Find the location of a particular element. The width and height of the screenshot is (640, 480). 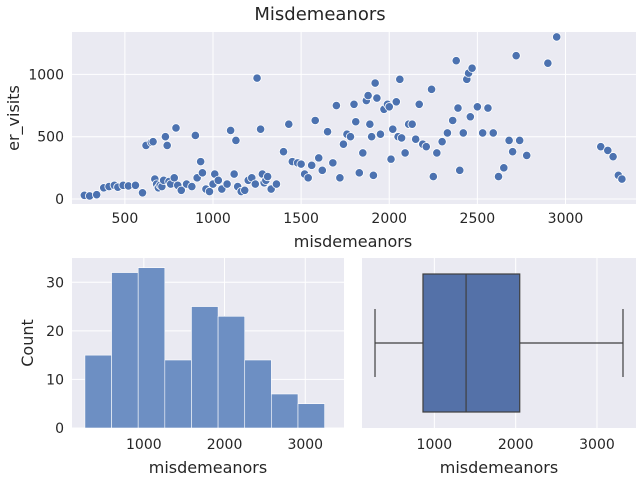

scatter-y-ticks: 0 500 1000 is located at coordinates (46, 137).